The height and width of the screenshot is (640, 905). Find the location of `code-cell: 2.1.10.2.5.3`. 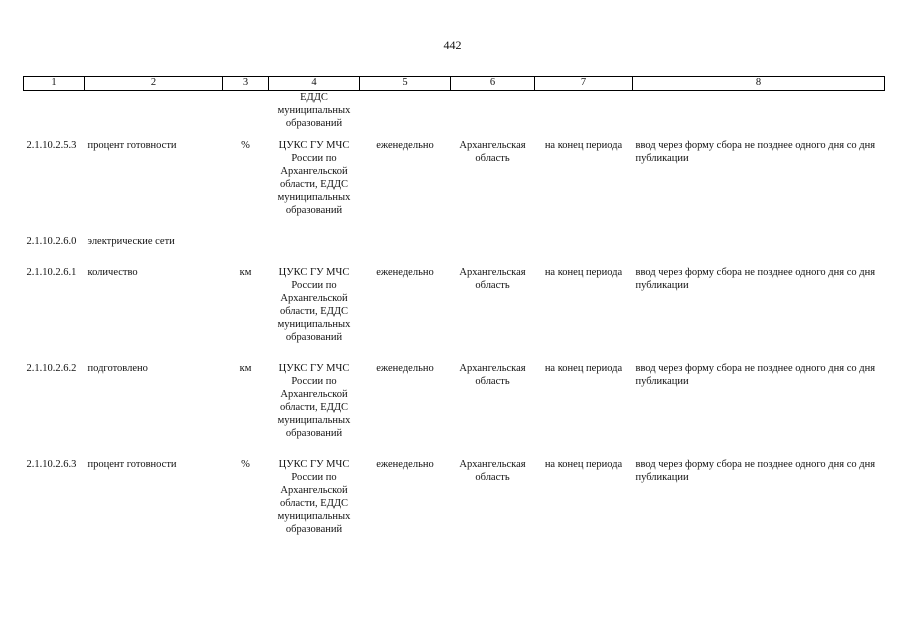

code-cell: 2.1.10.2.5.3 is located at coordinates (51, 145).